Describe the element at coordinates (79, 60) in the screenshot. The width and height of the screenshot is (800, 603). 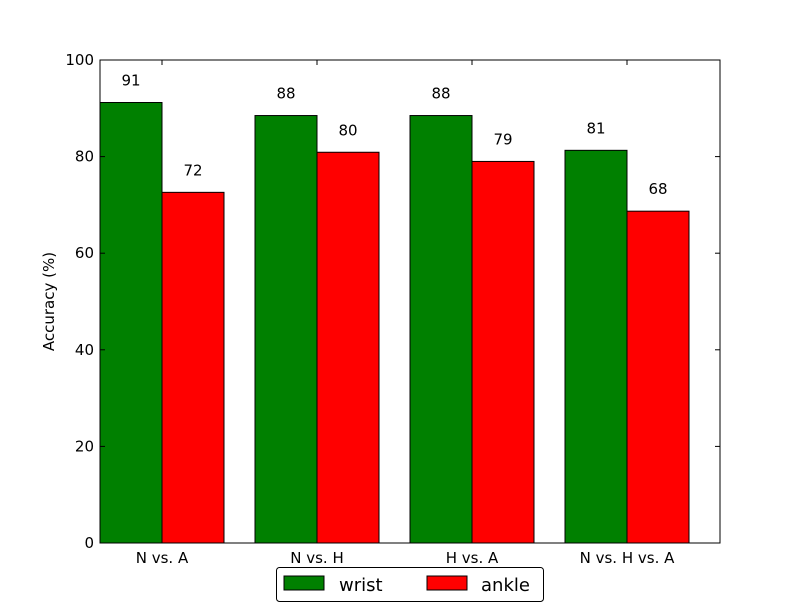
I see `y-tick-label: 100` at that location.